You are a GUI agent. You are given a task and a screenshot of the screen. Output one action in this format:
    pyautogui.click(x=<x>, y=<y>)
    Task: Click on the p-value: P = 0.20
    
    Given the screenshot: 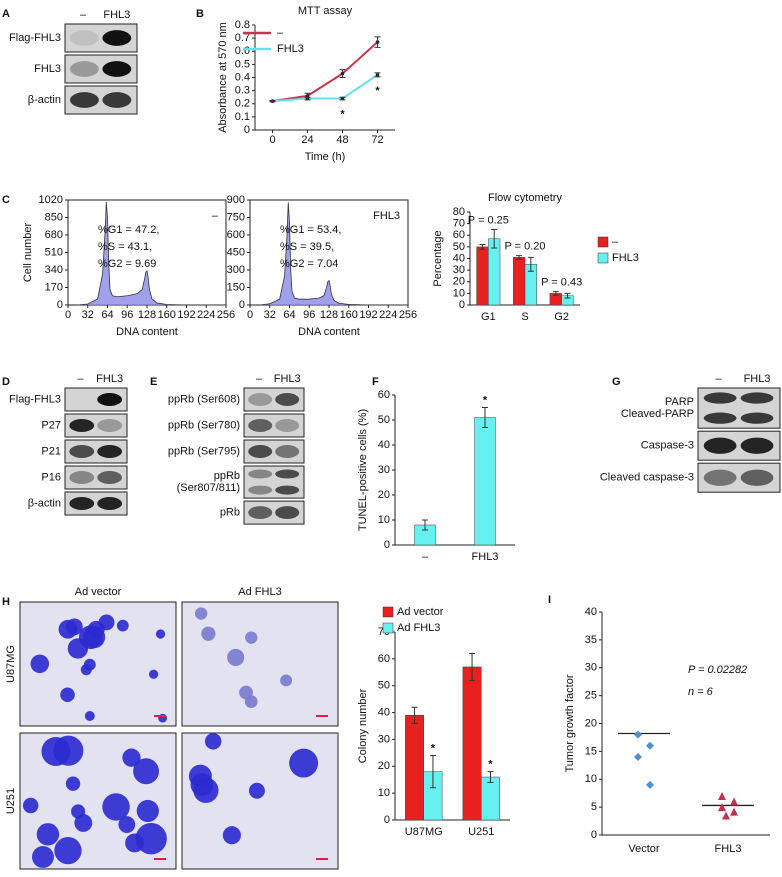 What is the action you would take?
    pyautogui.click(x=524, y=247)
    